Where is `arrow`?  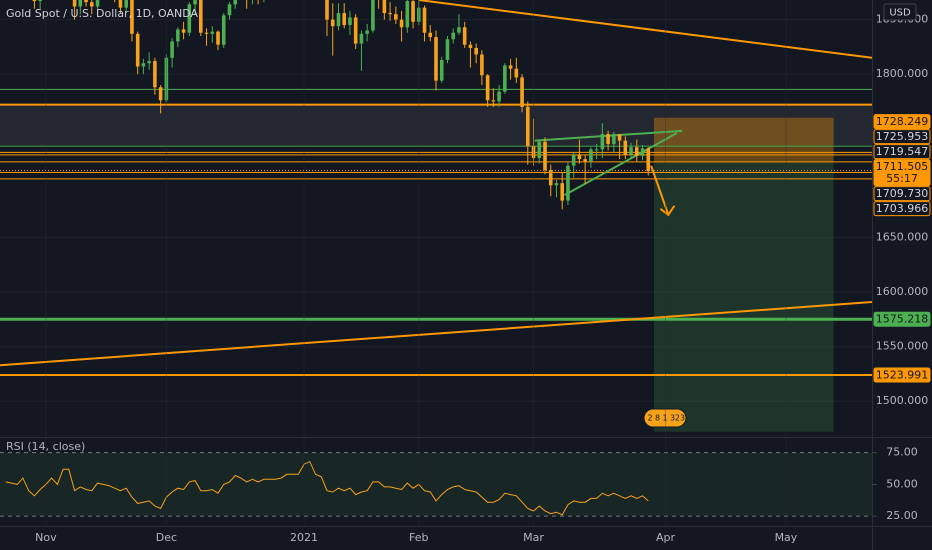 arrow is located at coordinates (660, 190).